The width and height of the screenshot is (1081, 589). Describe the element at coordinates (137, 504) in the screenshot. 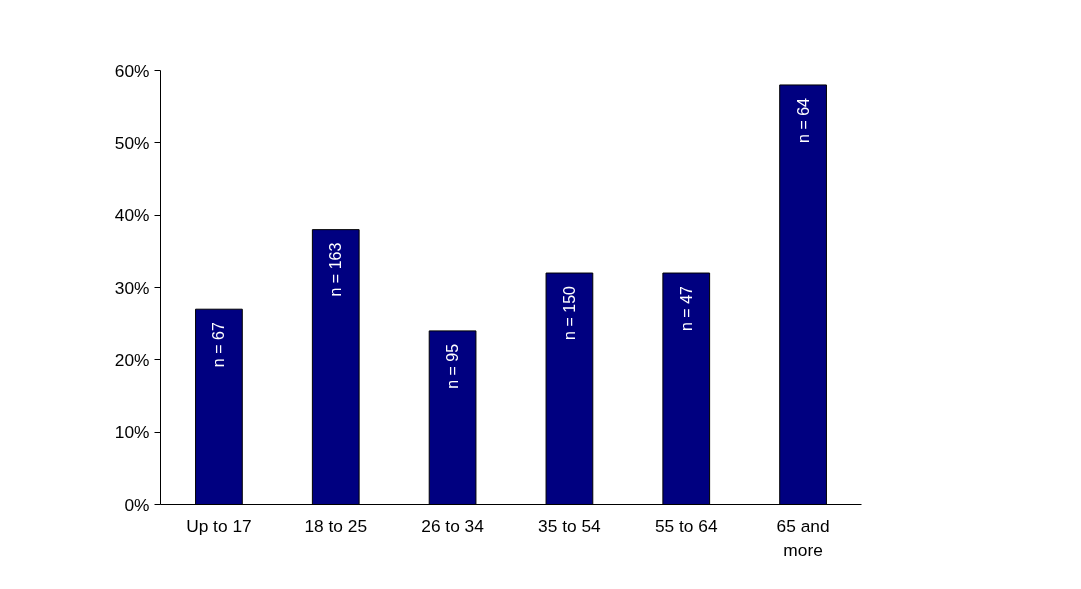

I see `y-tick-label: 0%` at that location.